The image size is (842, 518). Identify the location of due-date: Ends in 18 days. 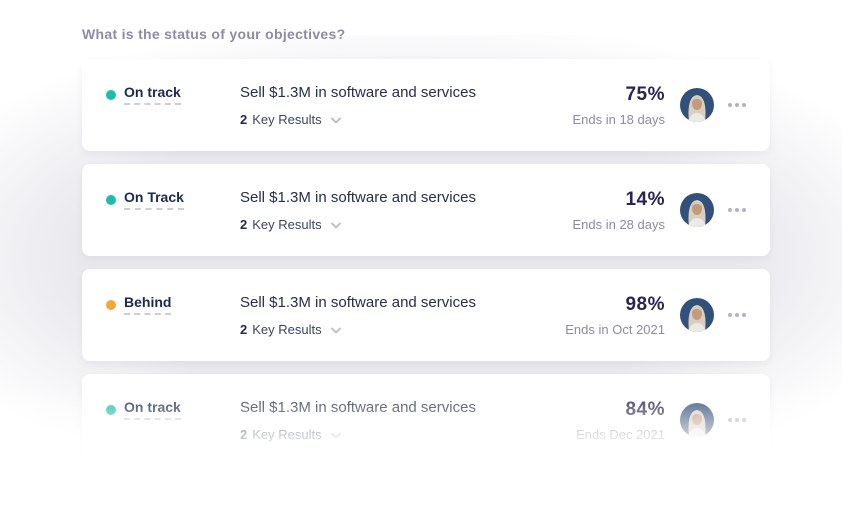
(618, 119).